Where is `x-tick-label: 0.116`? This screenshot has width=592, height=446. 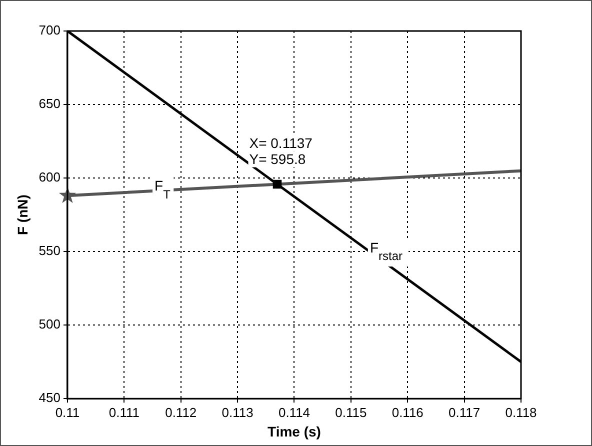
x-tick-label: 0.116 is located at coordinates (408, 412).